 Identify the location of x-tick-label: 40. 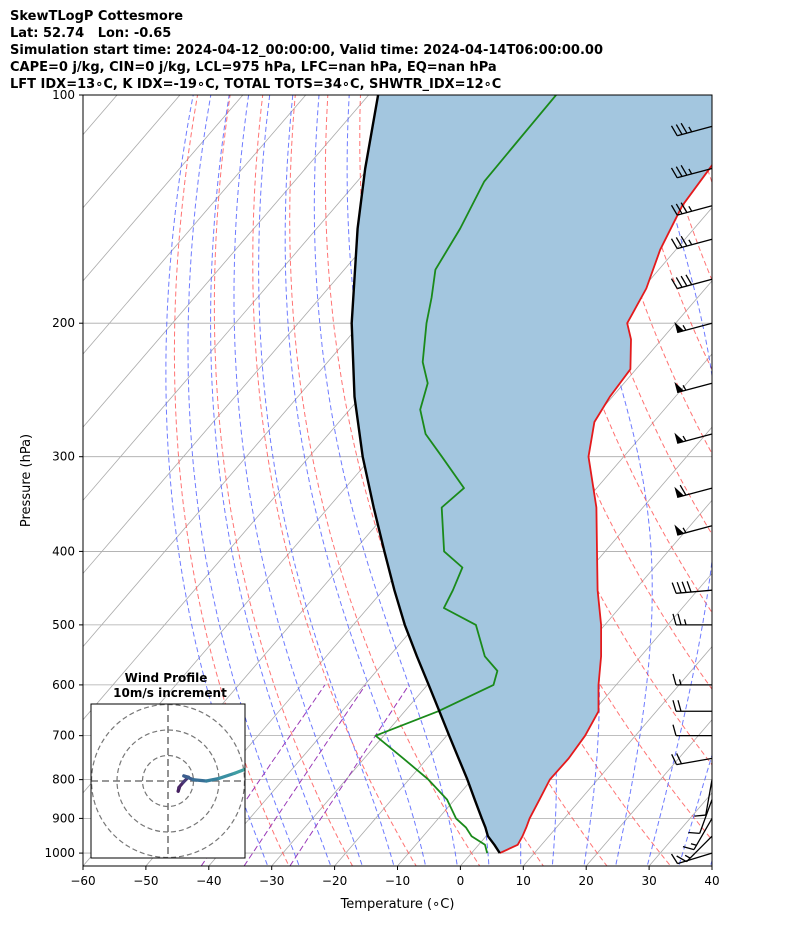
(711, 881).